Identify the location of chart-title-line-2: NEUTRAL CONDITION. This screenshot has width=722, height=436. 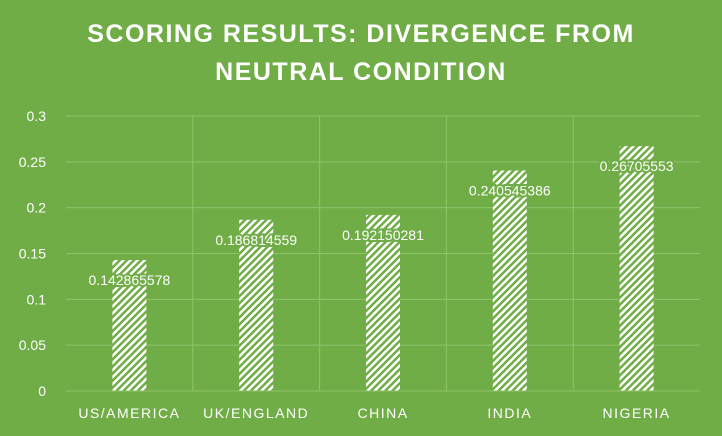
(361, 72).